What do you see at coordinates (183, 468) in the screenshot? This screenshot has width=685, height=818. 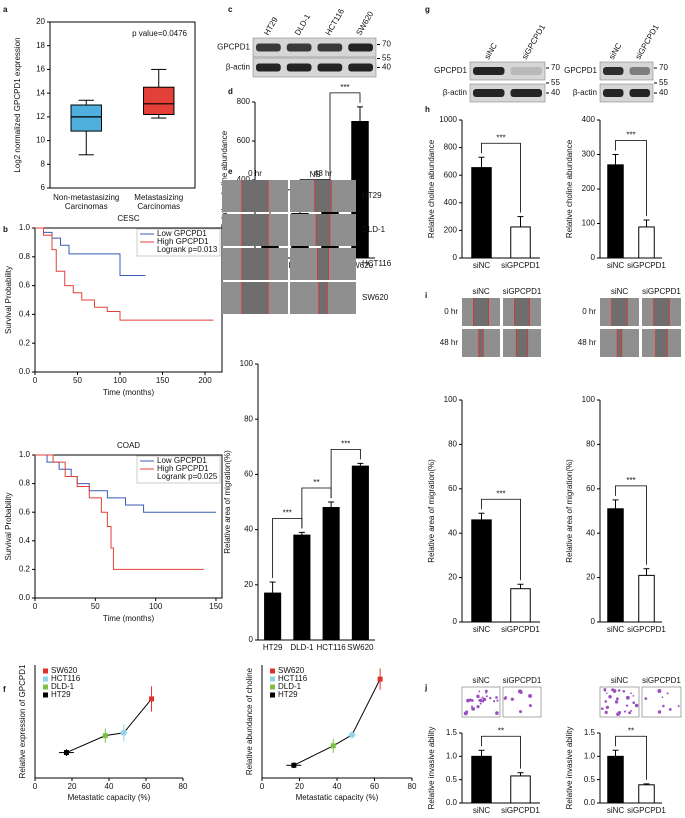 I see `legend-label: High GPCPD1` at bounding box center [183, 468].